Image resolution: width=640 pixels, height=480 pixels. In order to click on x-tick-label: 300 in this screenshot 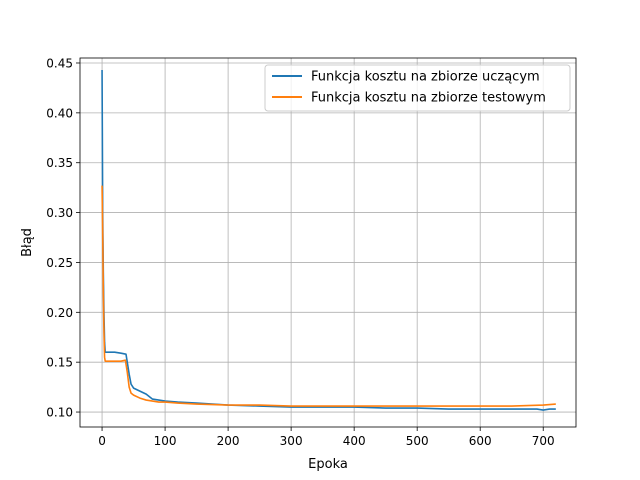, I will do `click(291, 441)`.